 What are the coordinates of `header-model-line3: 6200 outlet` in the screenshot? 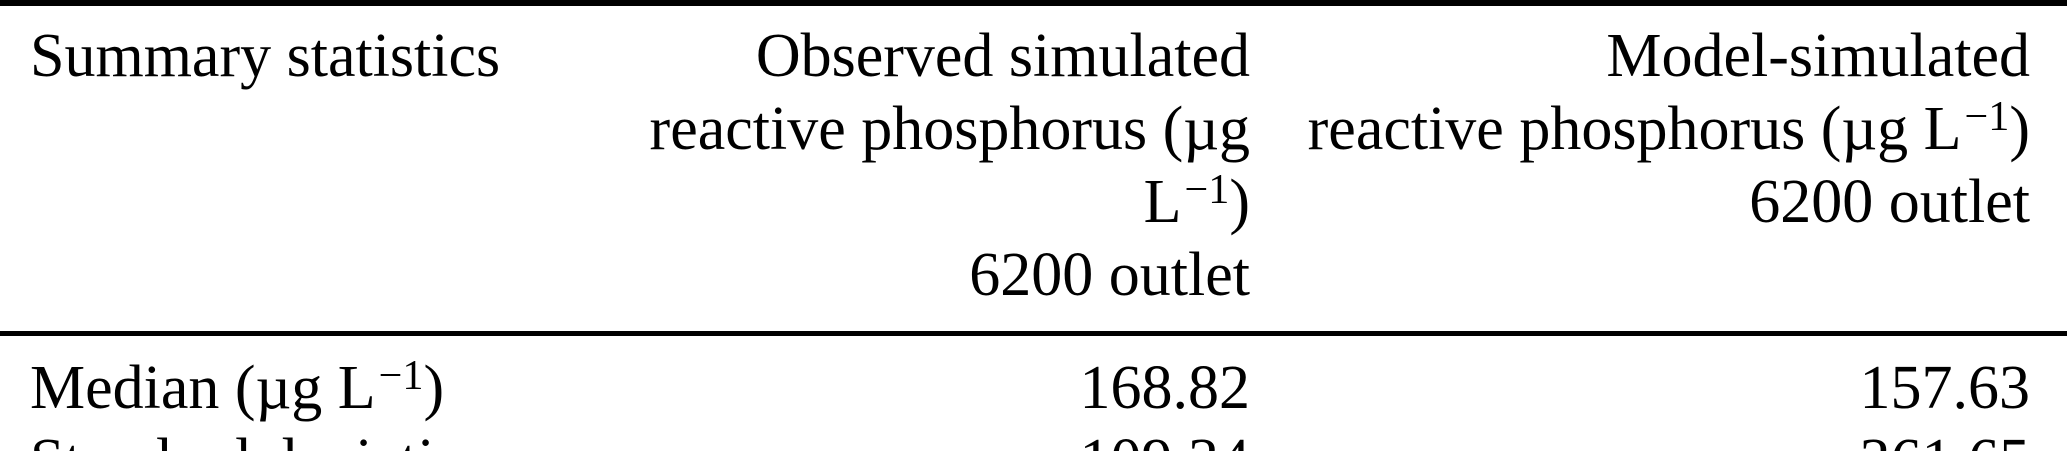 It's located at (1889, 202).